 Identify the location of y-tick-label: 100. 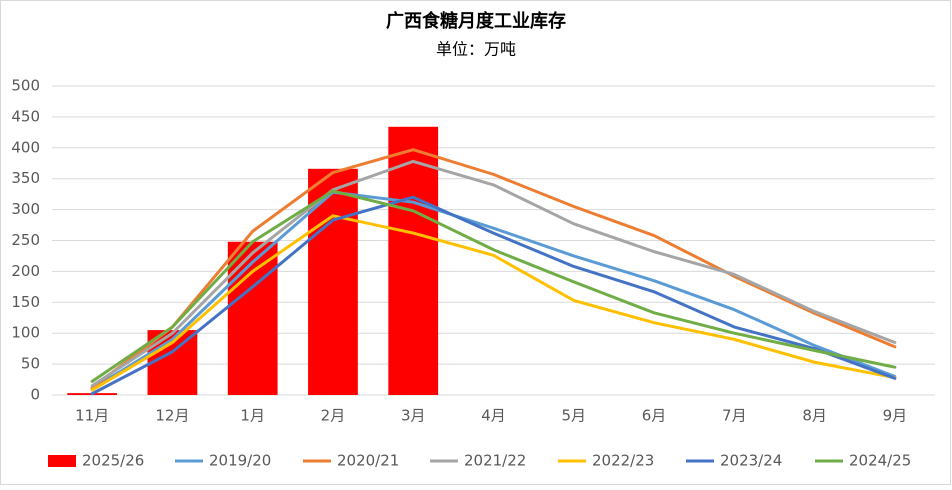
(25, 333).